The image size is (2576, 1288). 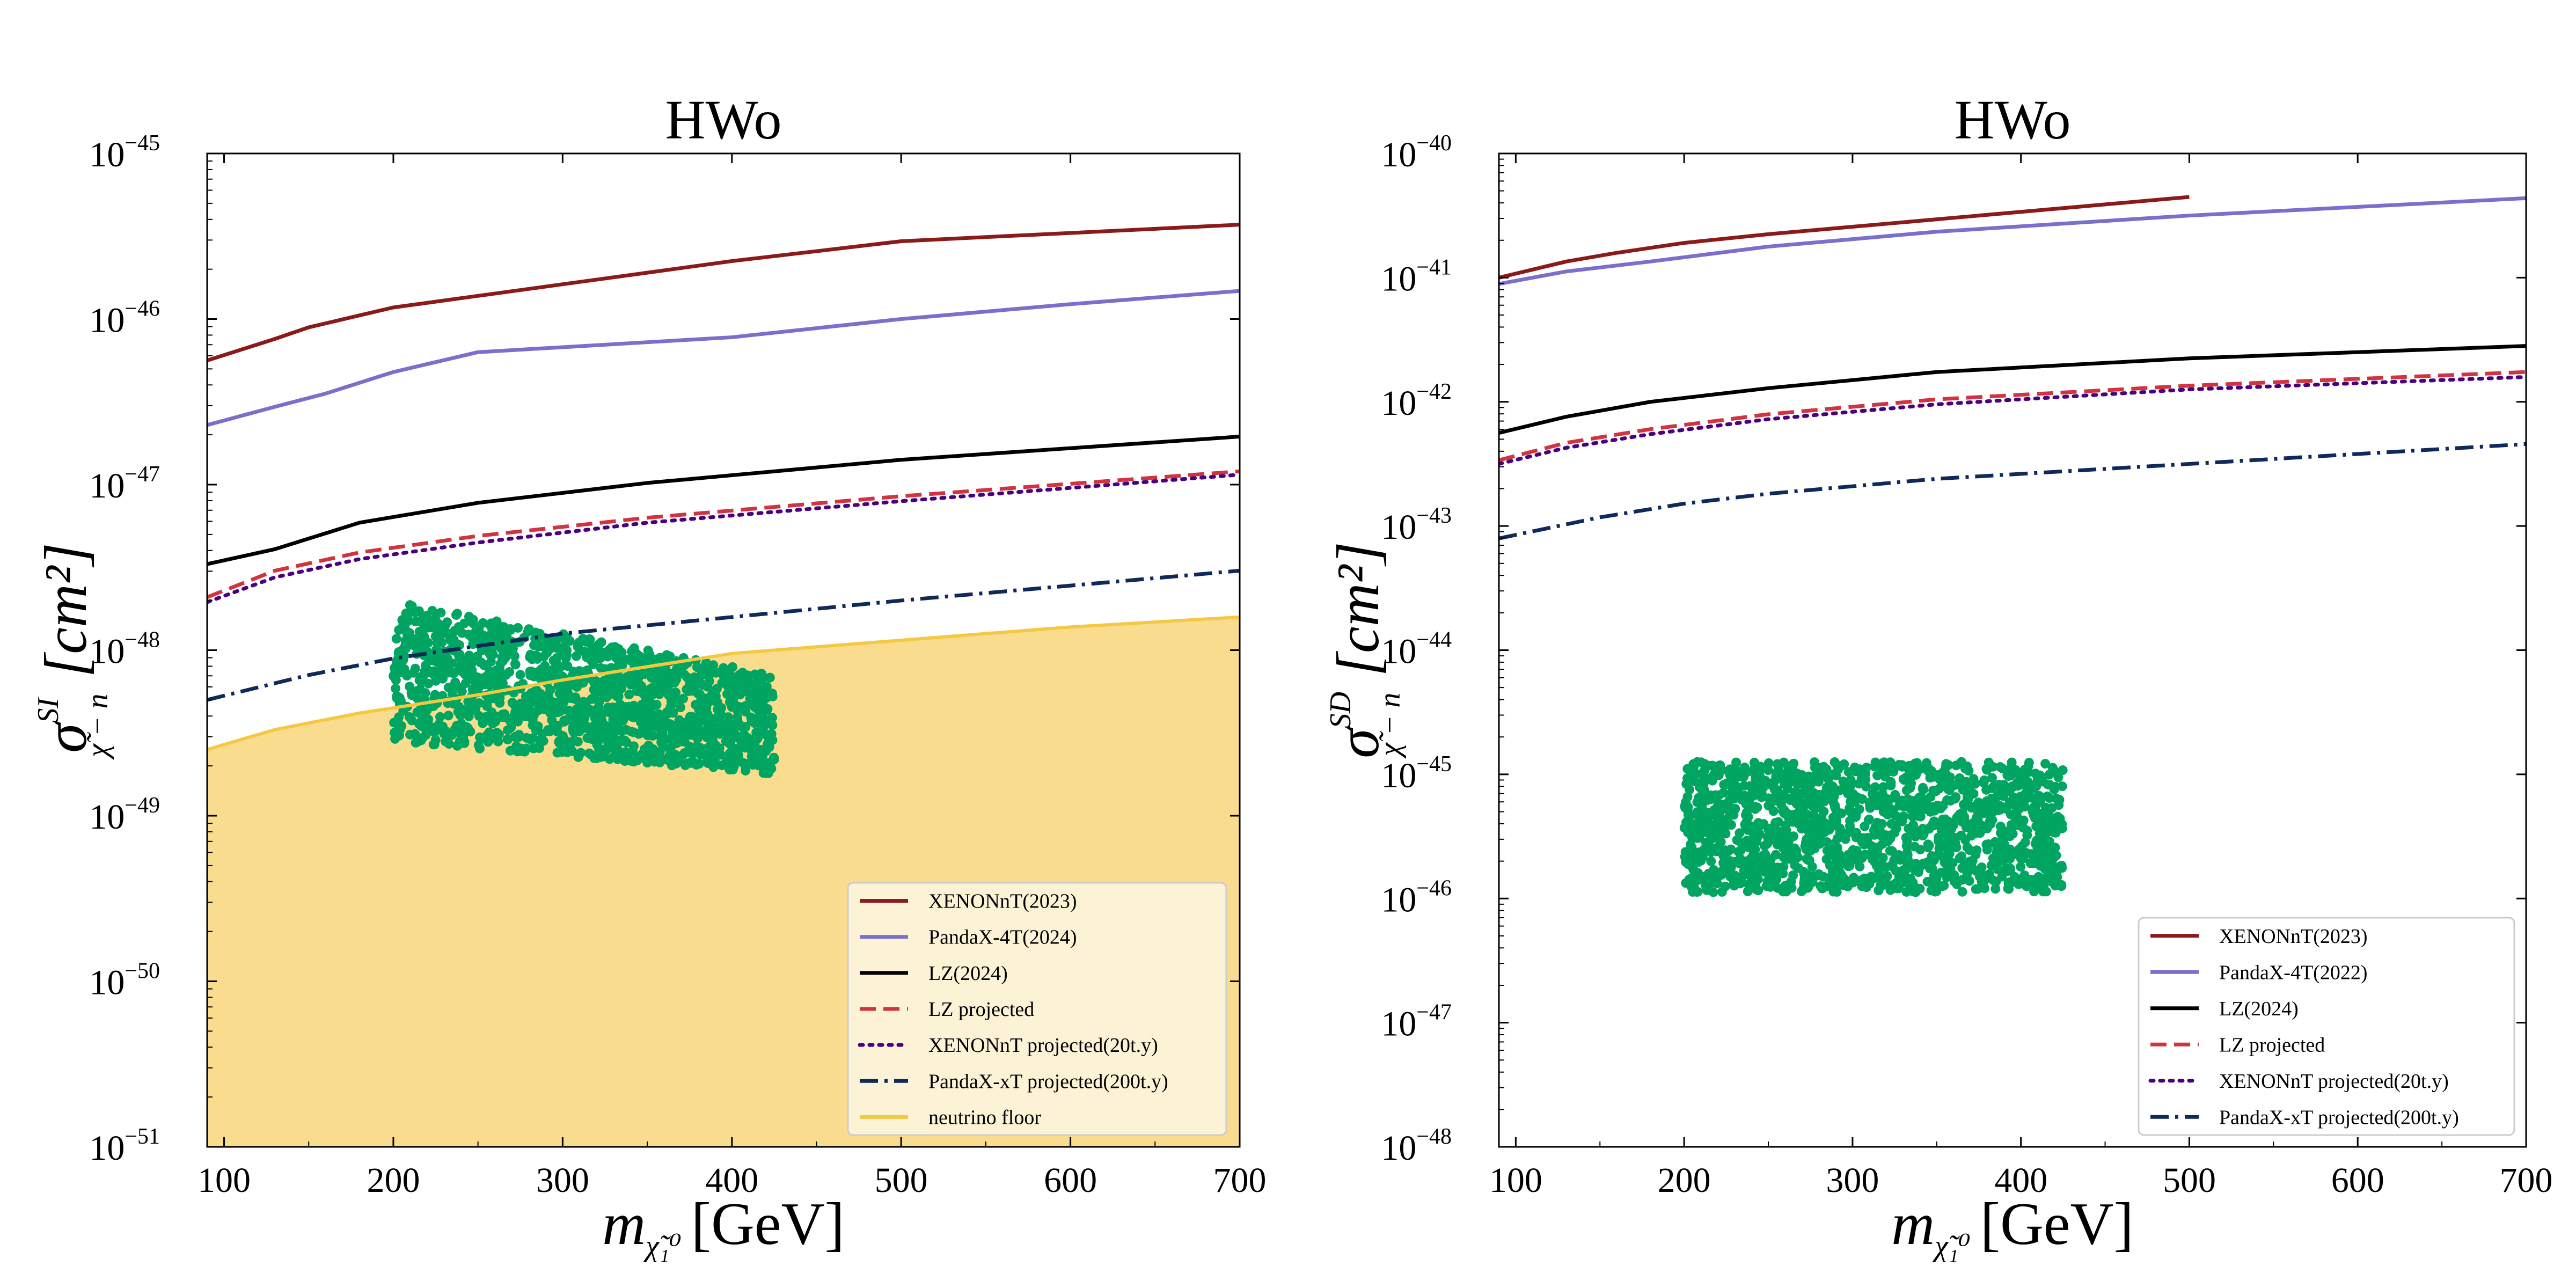 What do you see at coordinates (124, 1146) in the screenshot?
I see `si-y-tick-label: 10−51` at bounding box center [124, 1146].